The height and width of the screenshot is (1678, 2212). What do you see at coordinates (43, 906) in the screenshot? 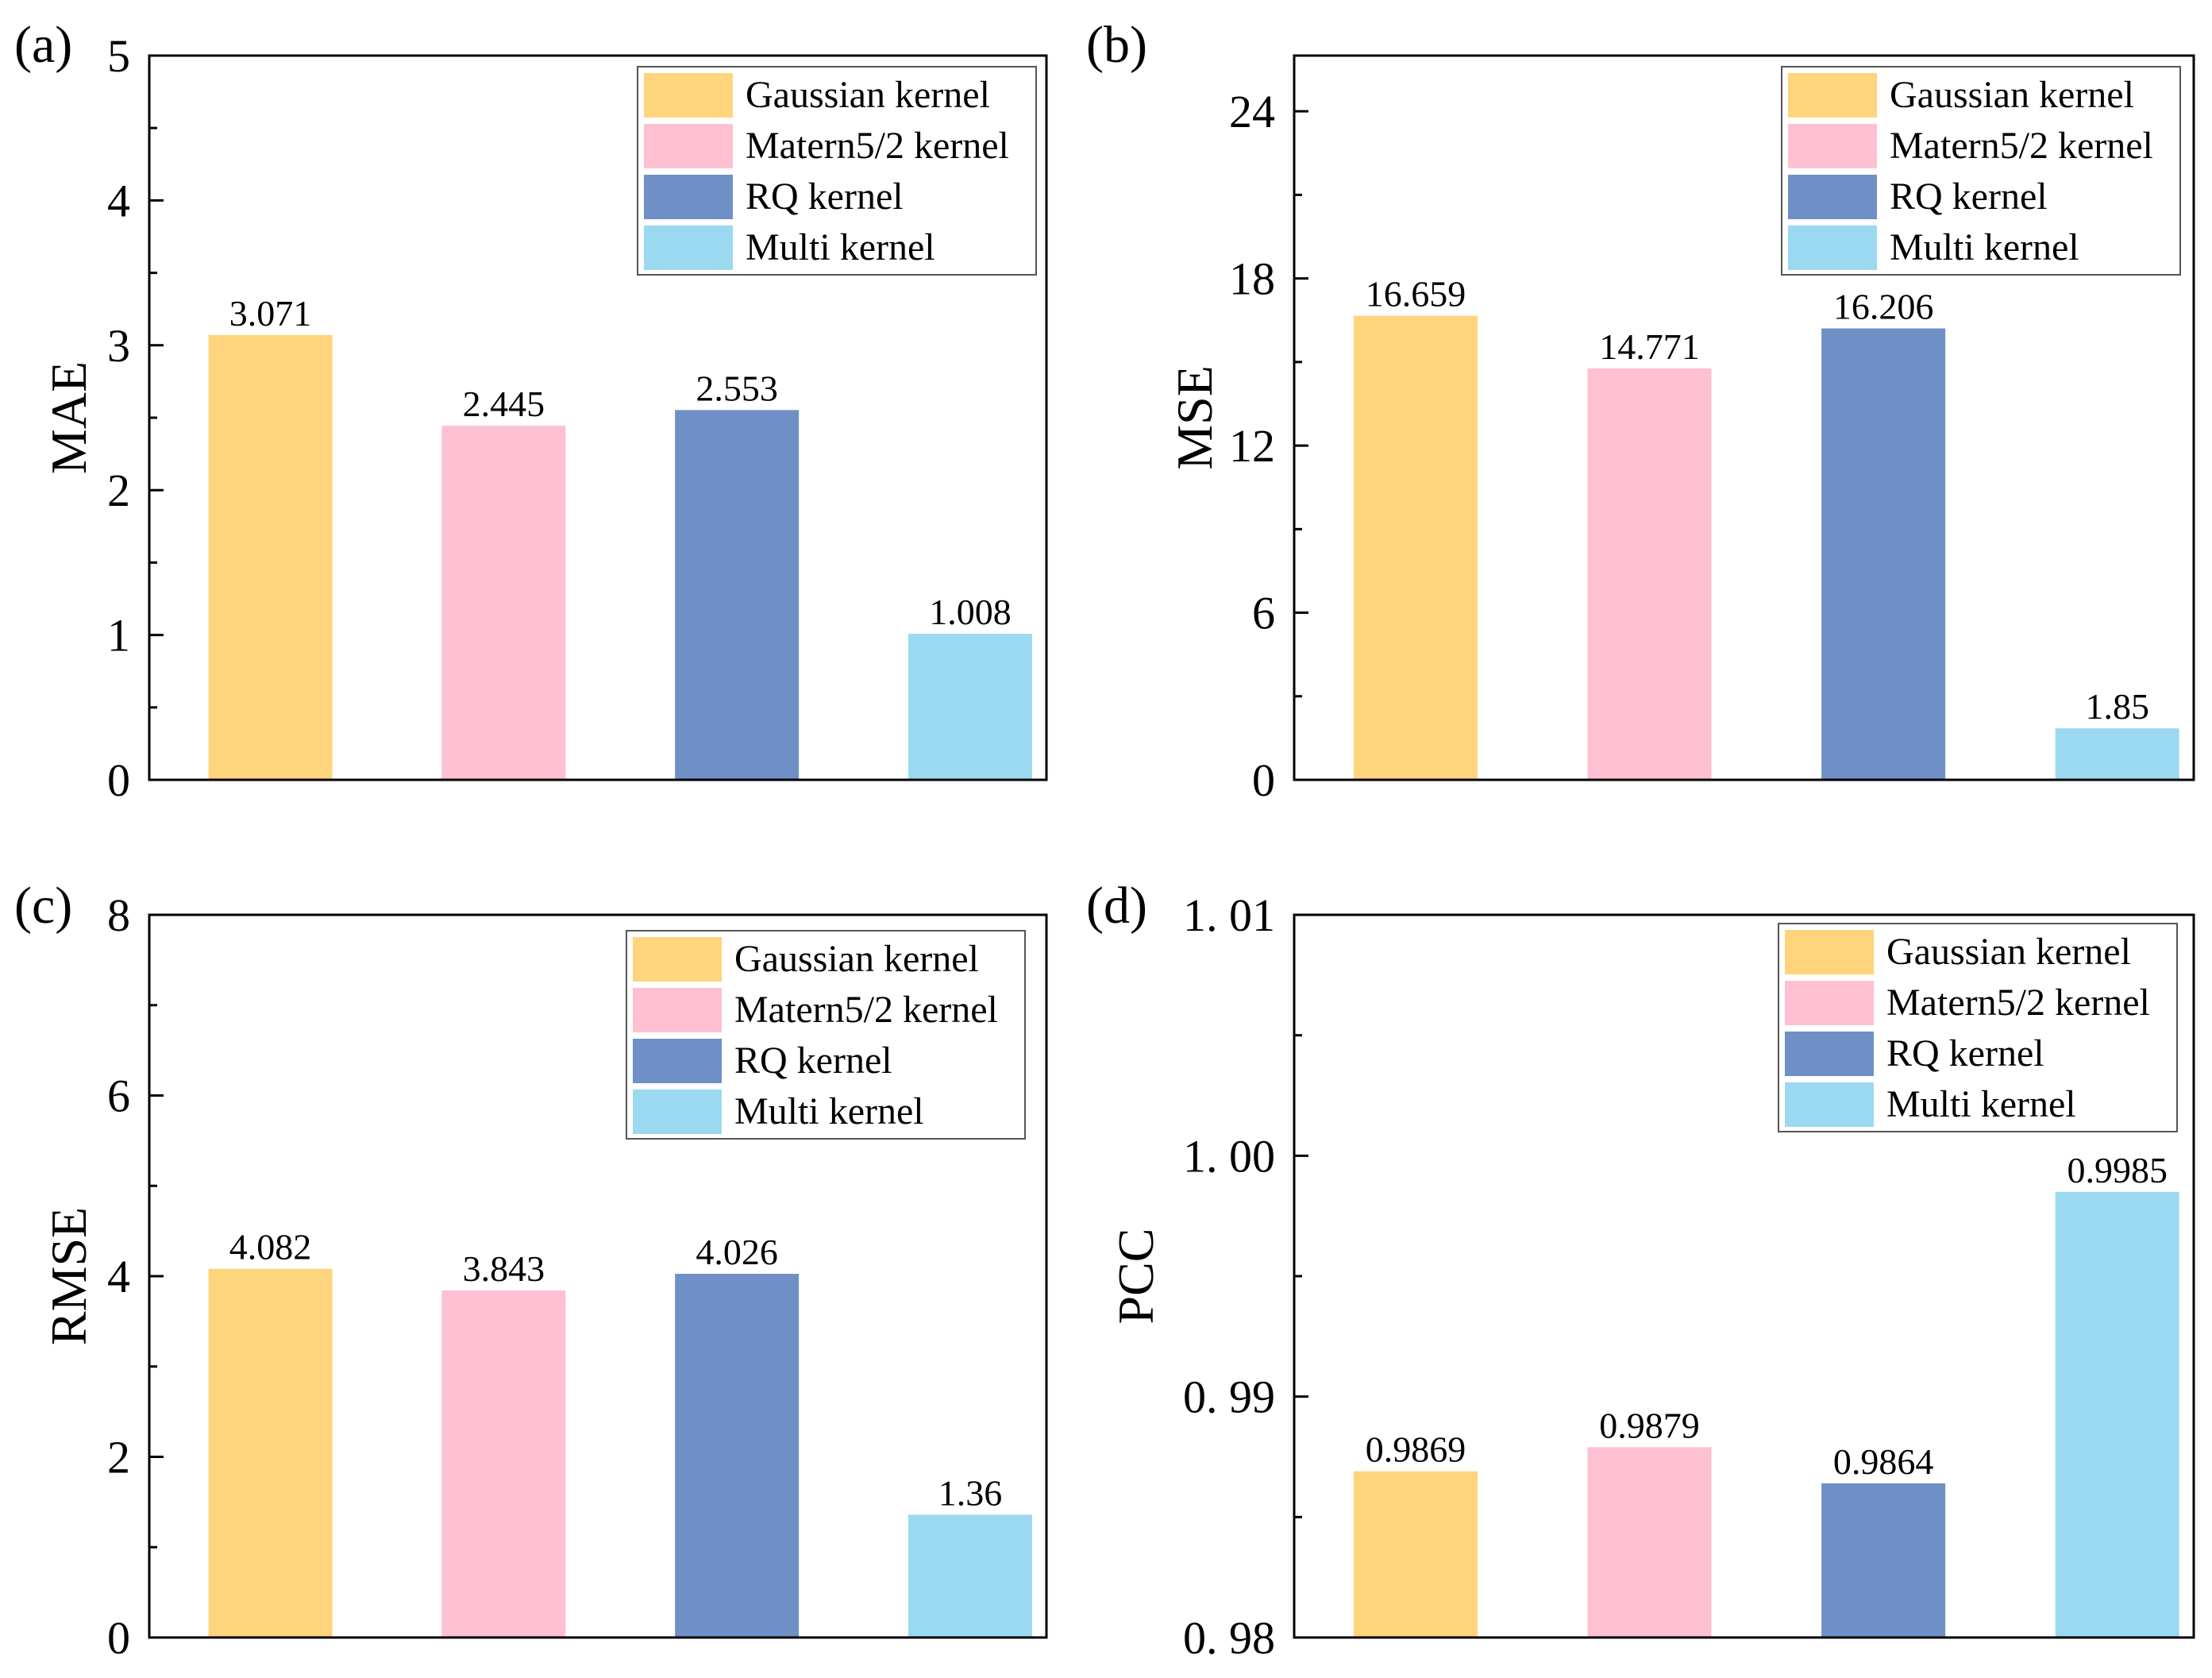
I see `panel-c-label: (c)` at bounding box center [43, 906].